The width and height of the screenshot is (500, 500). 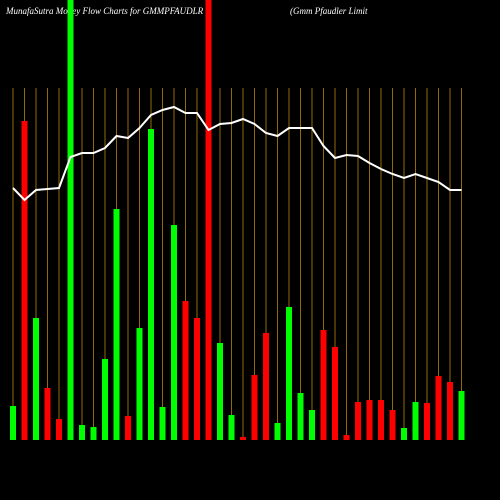 What do you see at coordinates (329, 11) in the screenshot?
I see `chart-subtitle: (Gmm Pfaudler Limit` at bounding box center [329, 11].